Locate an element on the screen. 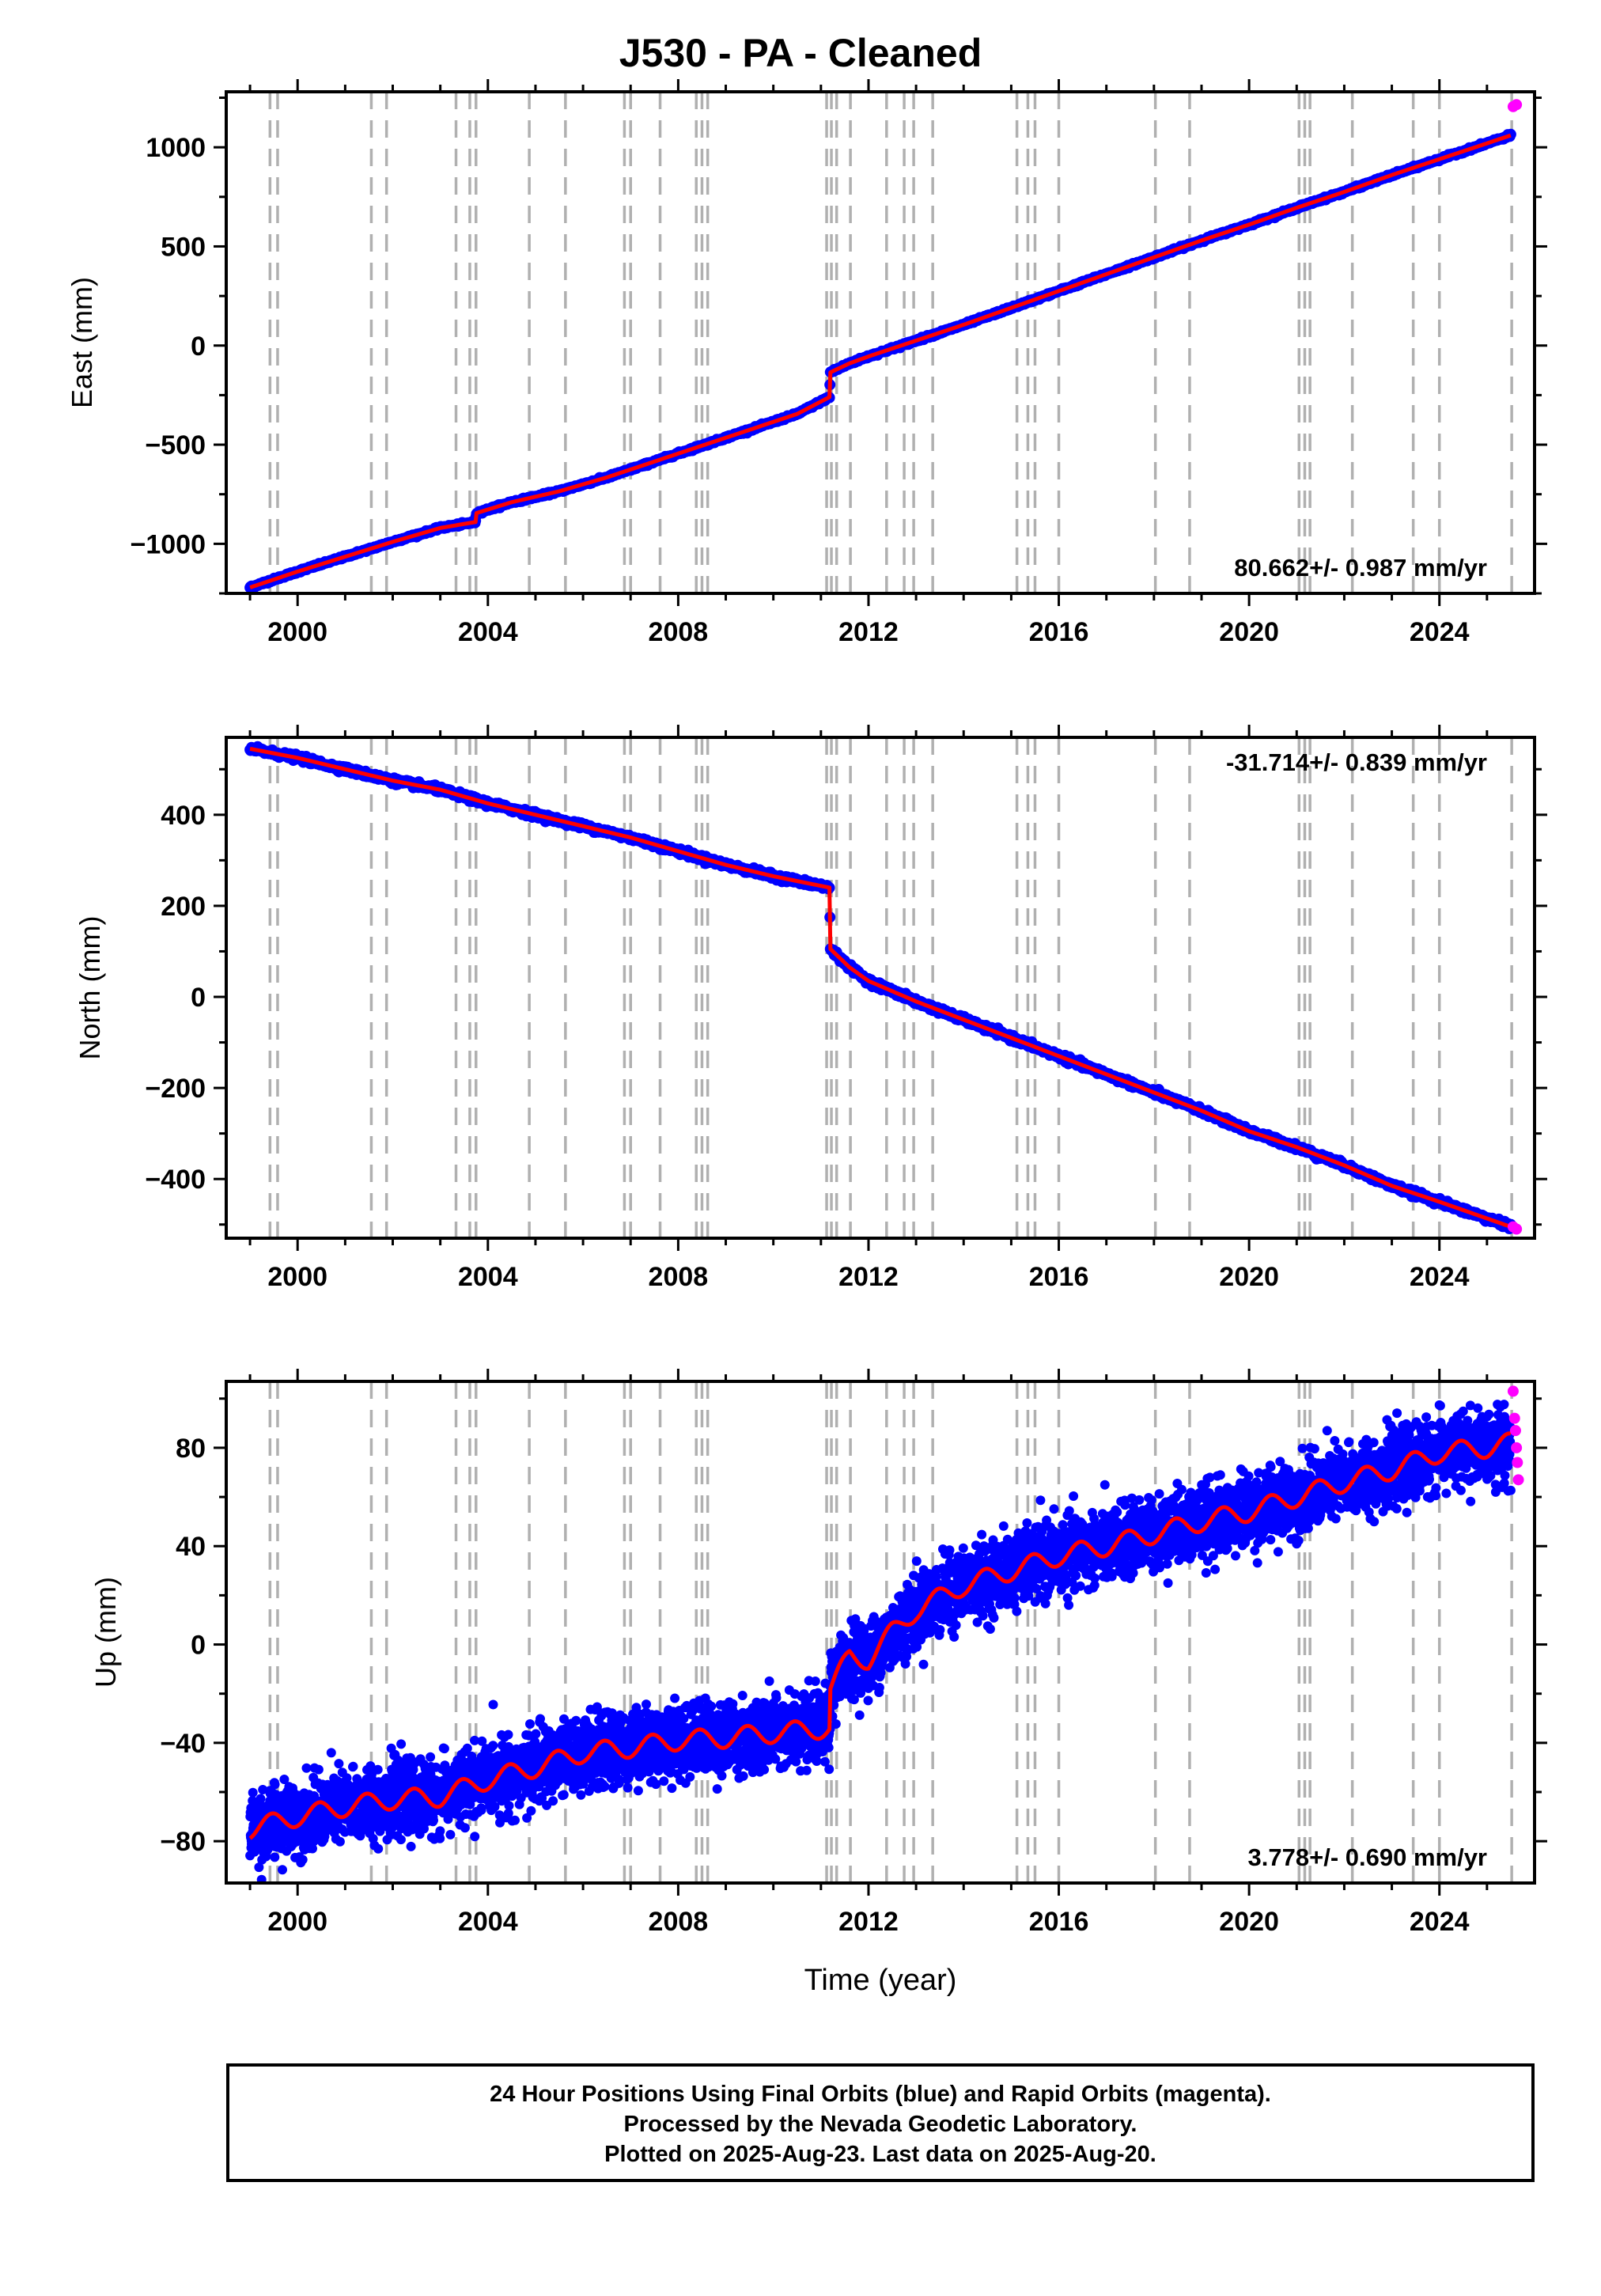  rate-label: 80.662+/- 0.987 mm/yr is located at coordinates (1361, 568).